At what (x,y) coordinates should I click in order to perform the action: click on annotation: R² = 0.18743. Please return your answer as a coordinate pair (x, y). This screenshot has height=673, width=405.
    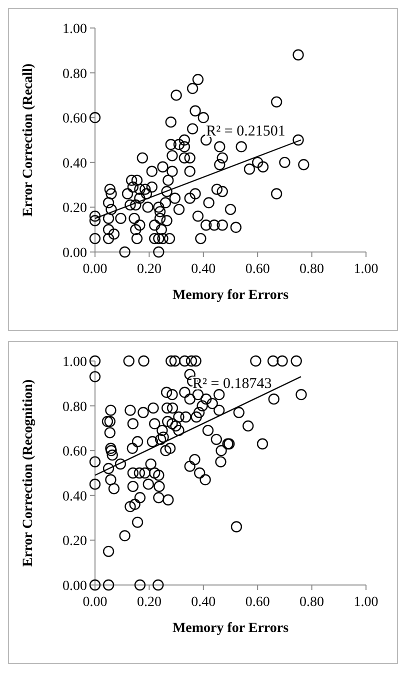
    Looking at the image, I should click on (232, 384).